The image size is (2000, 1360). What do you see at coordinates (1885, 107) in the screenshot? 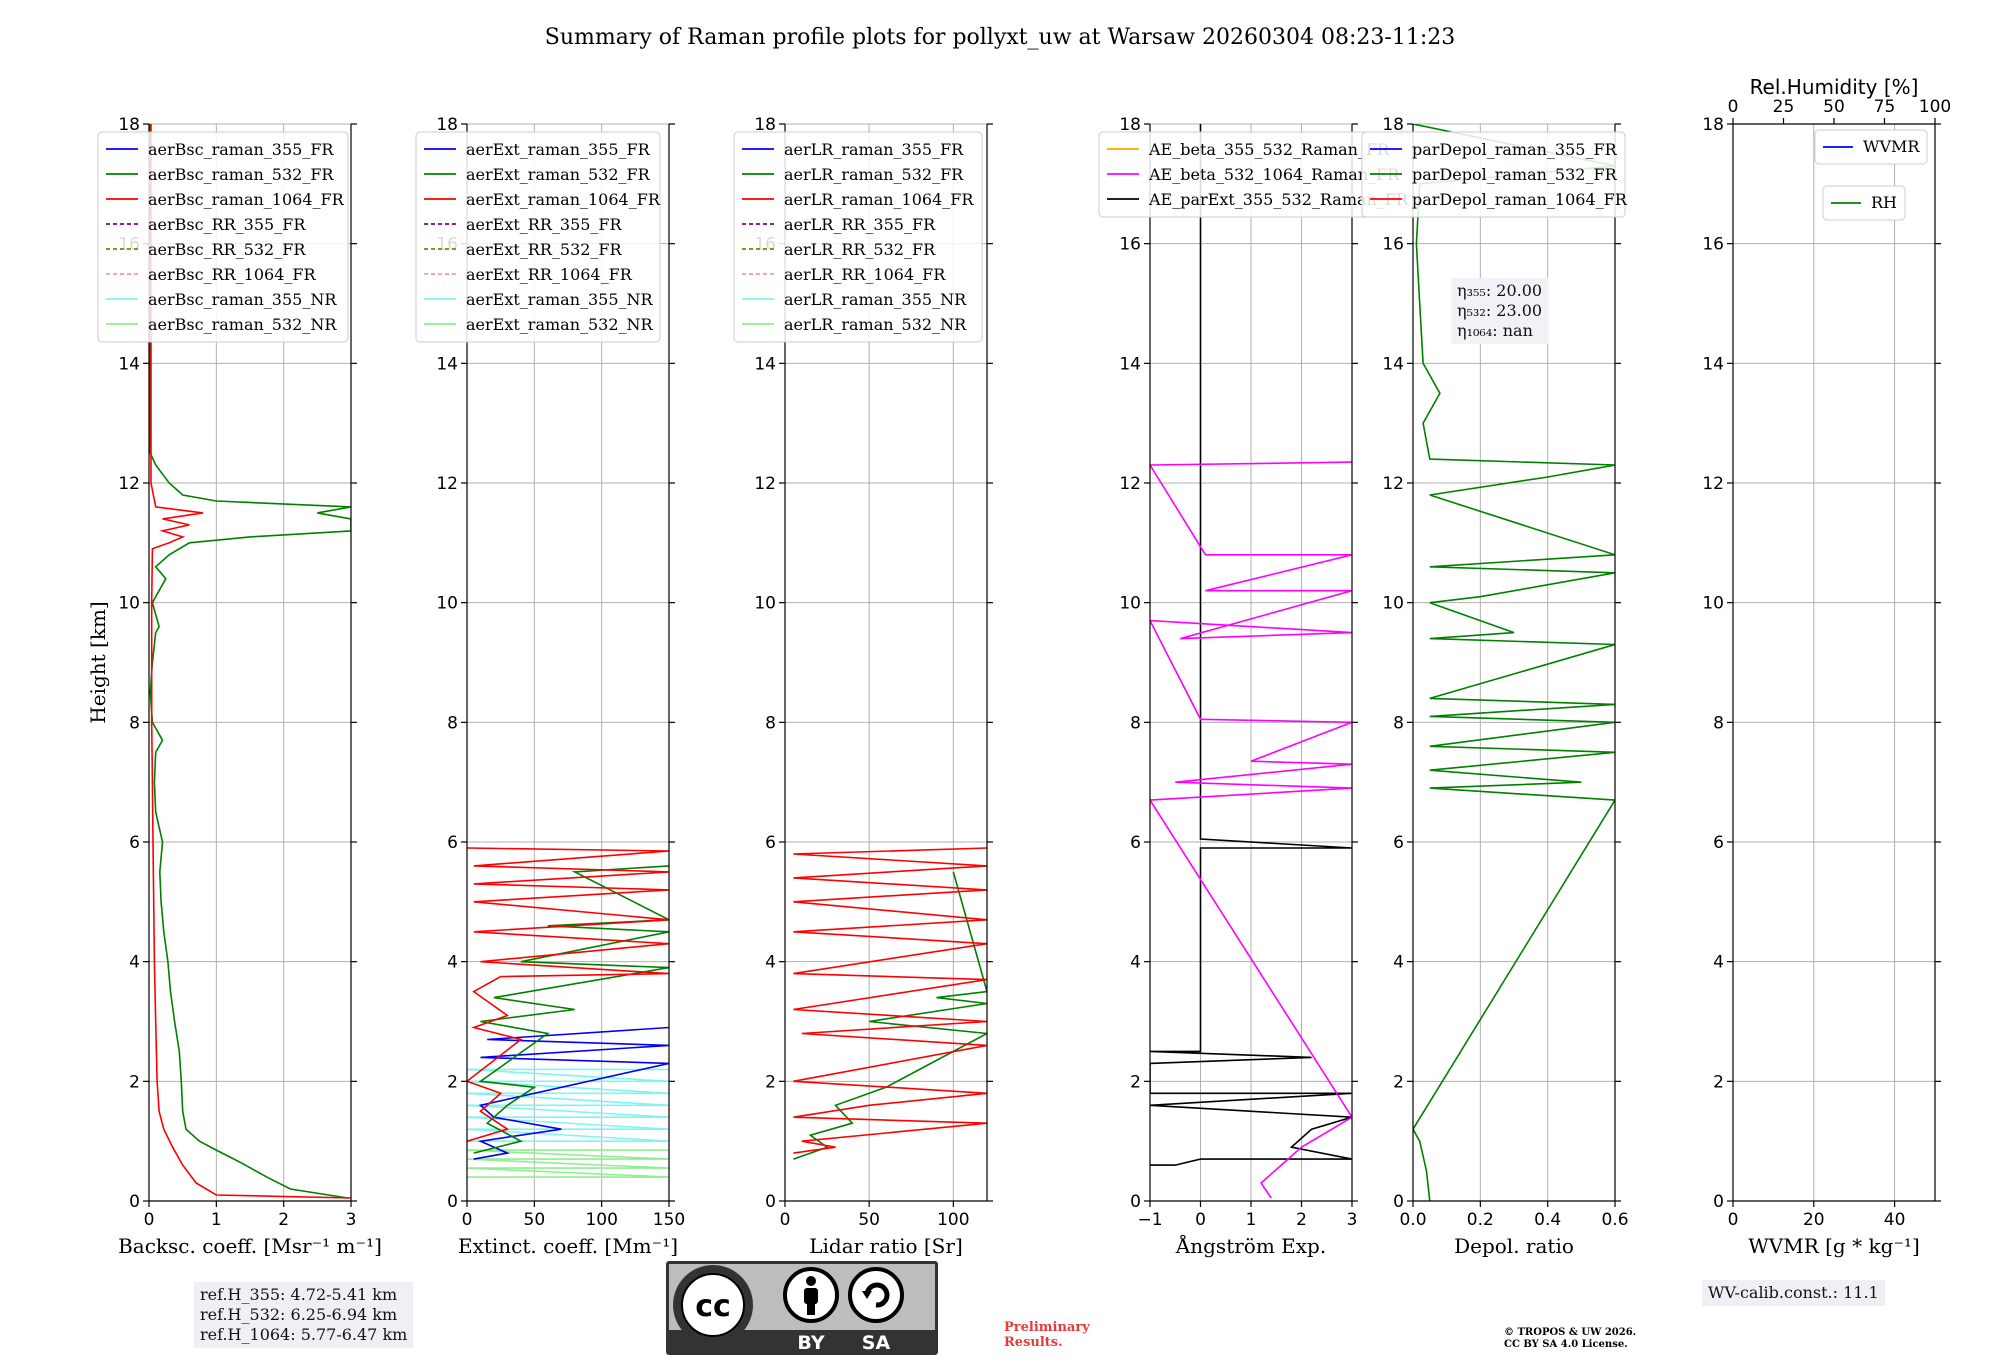
I see `top-x-tick-label: 75` at bounding box center [1885, 107].